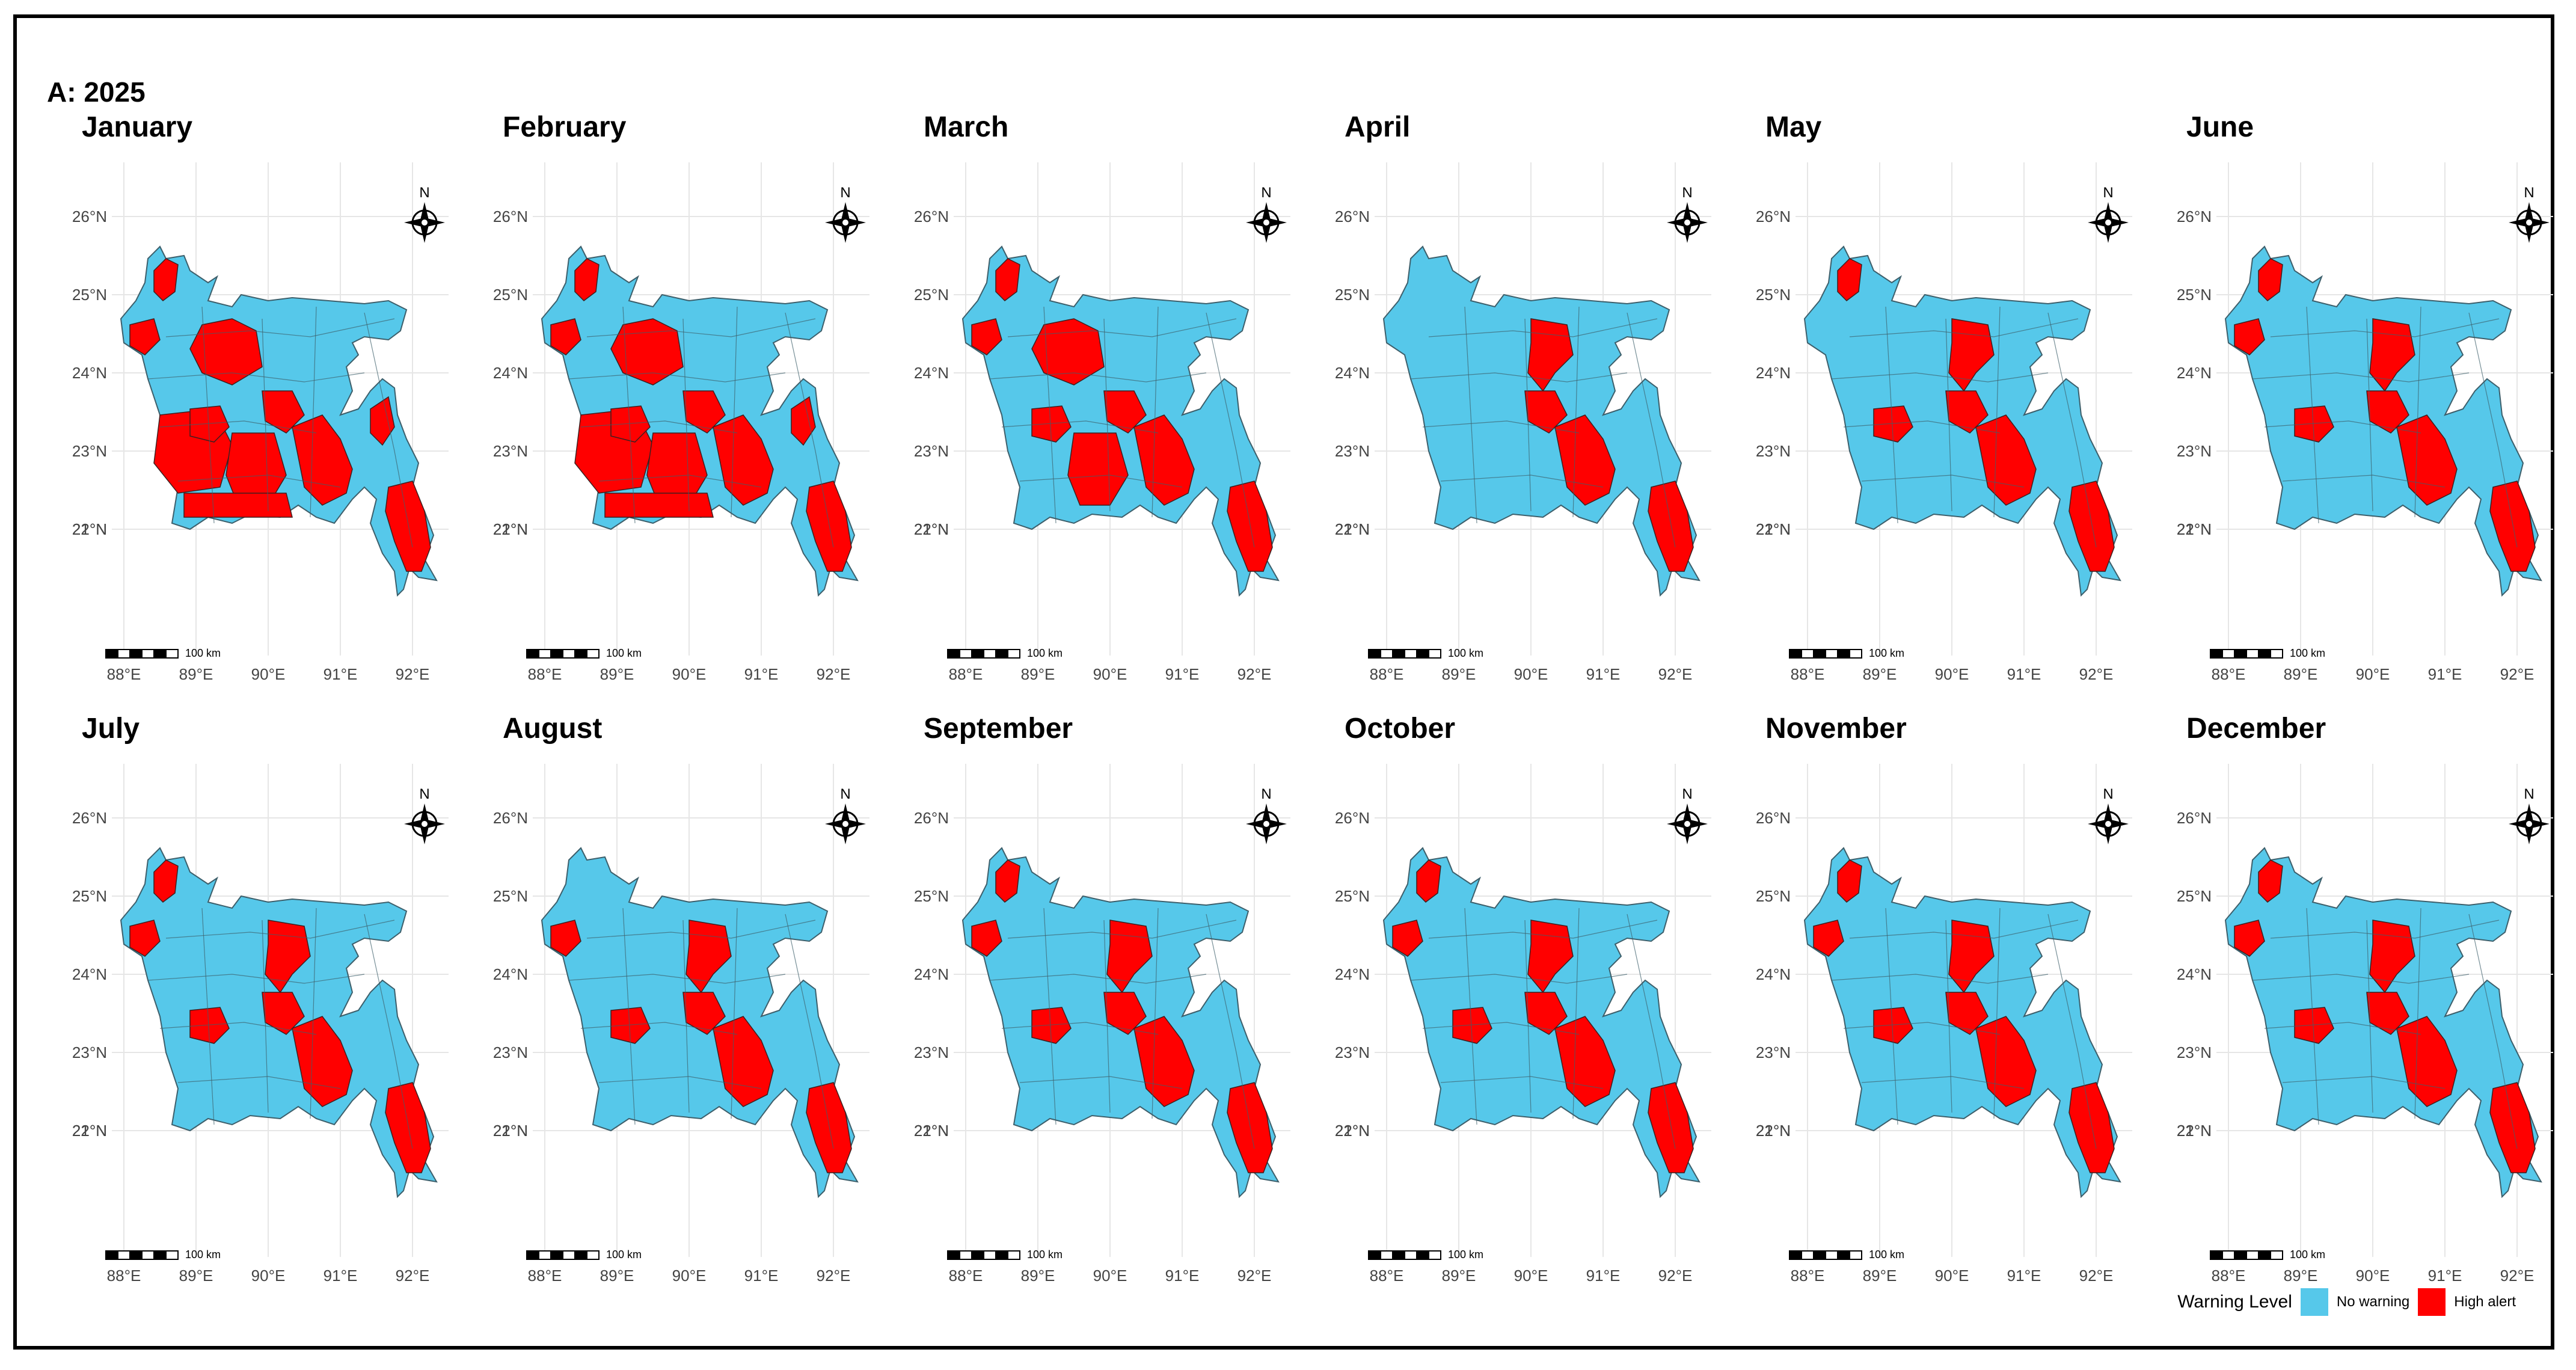 The image size is (2576, 1370). I want to click on country-map, so click(1541, 421).